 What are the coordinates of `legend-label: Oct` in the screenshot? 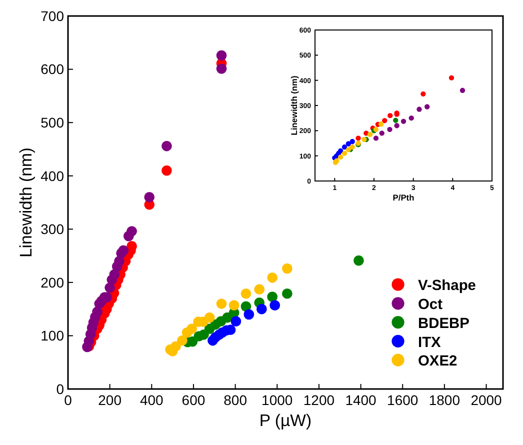 It's located at (430, 305).